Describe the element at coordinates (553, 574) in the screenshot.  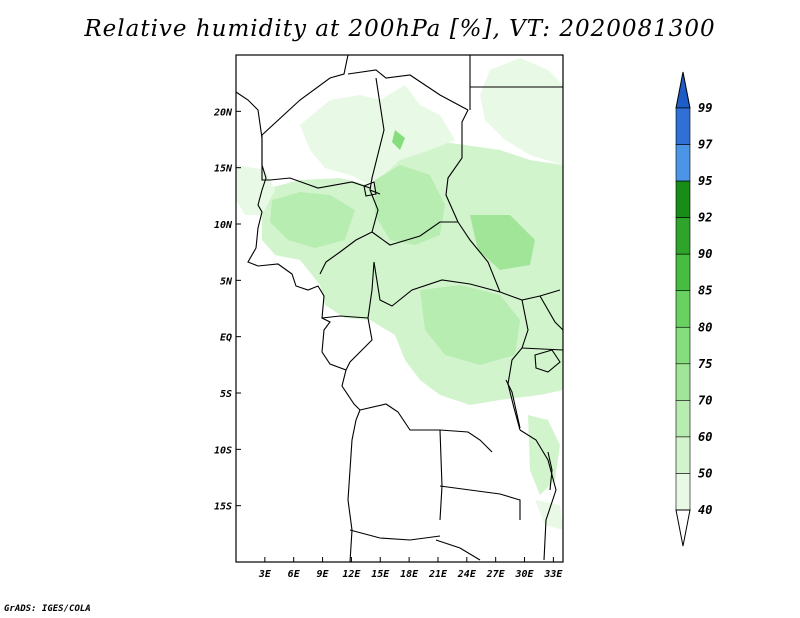
I see `lon-tick-label: 33E` at that location.